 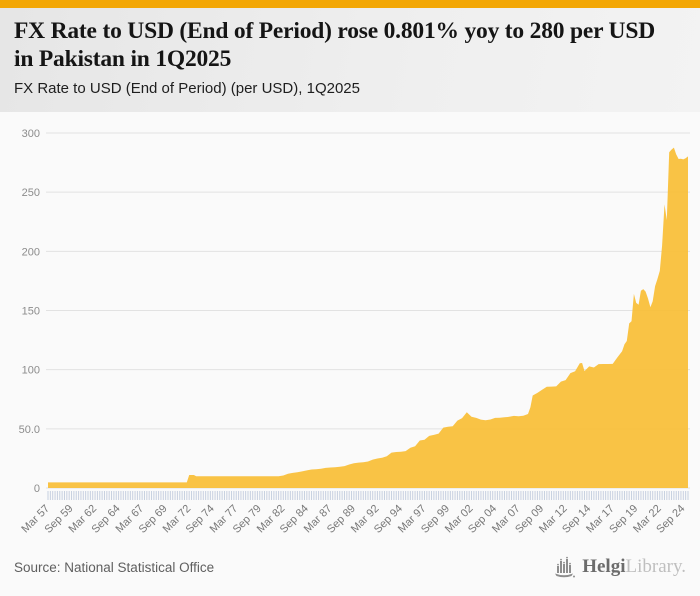 I want to click on svg-text: 100, so click(x=31, y=371).